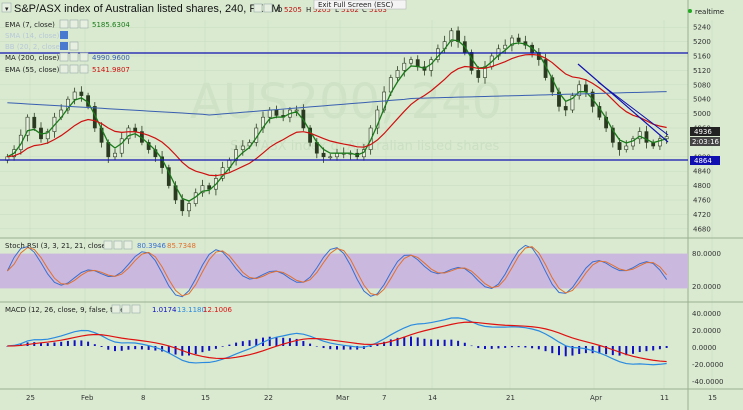 This screenshot has height=410, width=743. I want to click on ma200-settings-button, so click(64, 57).